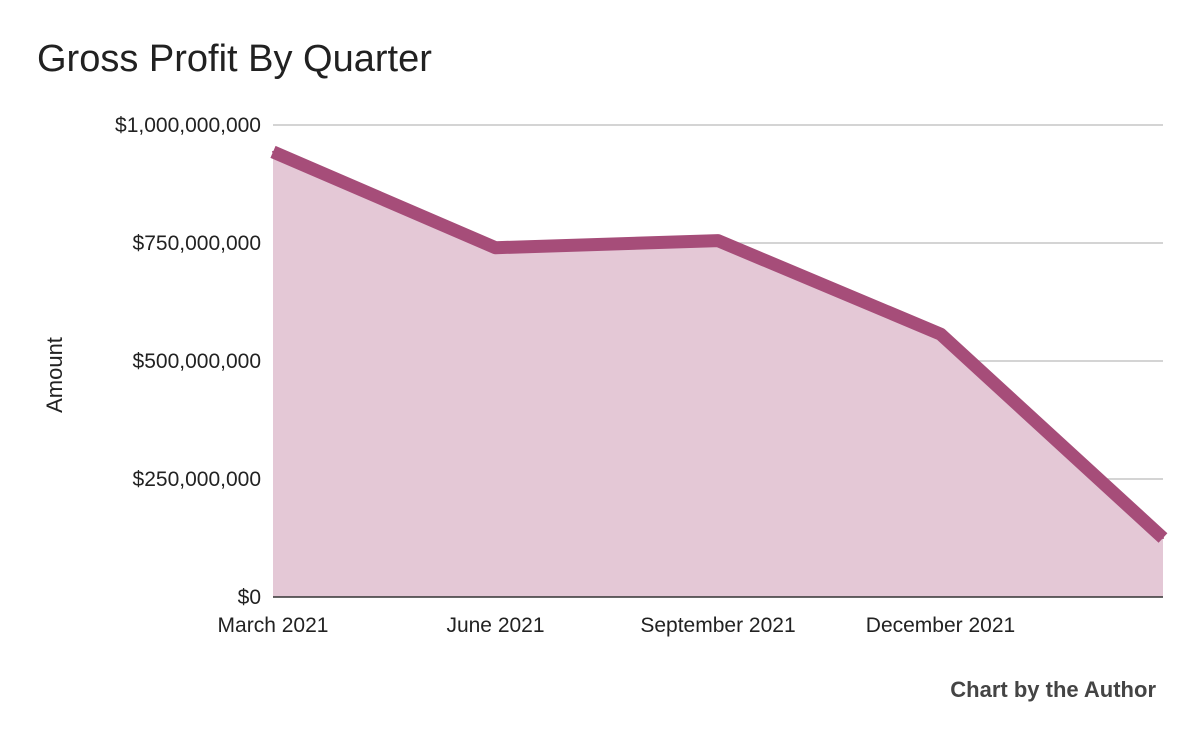 This screenshot has width=1200, height=742. I want to click on y-tick-label: $500,000,000, so click(197, 361).